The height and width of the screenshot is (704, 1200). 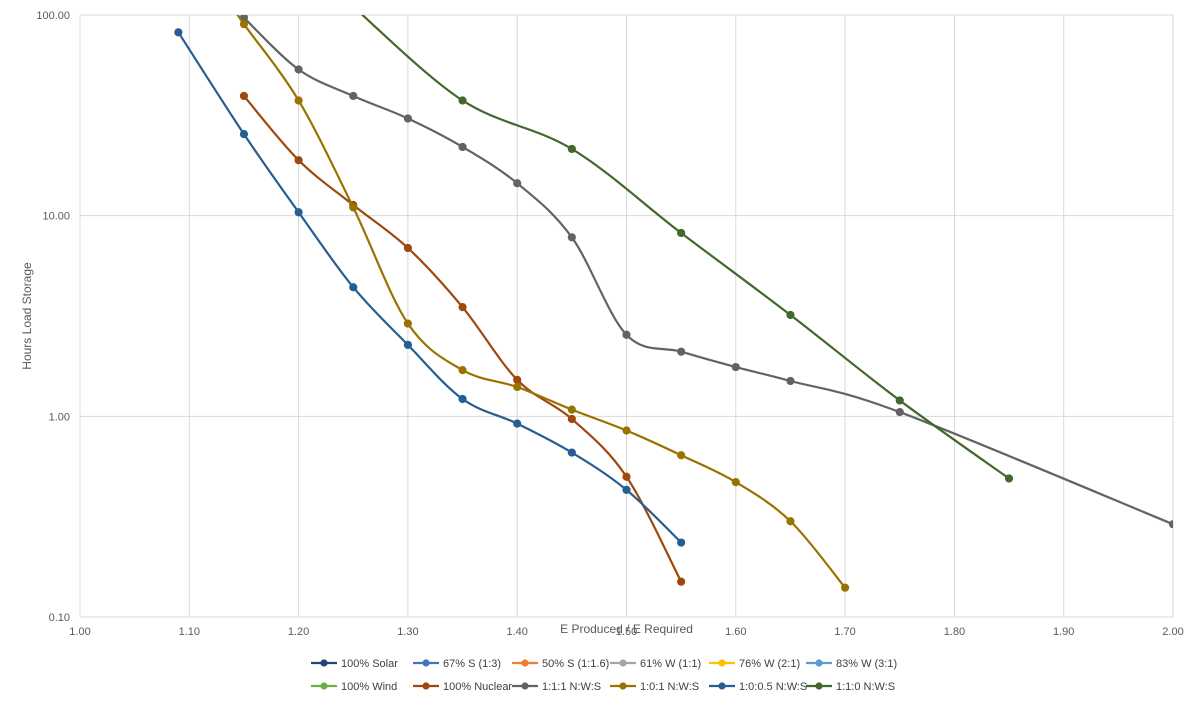 I want to click on legend-item: 50% S (1:1.6), so click(x=560, y=664).